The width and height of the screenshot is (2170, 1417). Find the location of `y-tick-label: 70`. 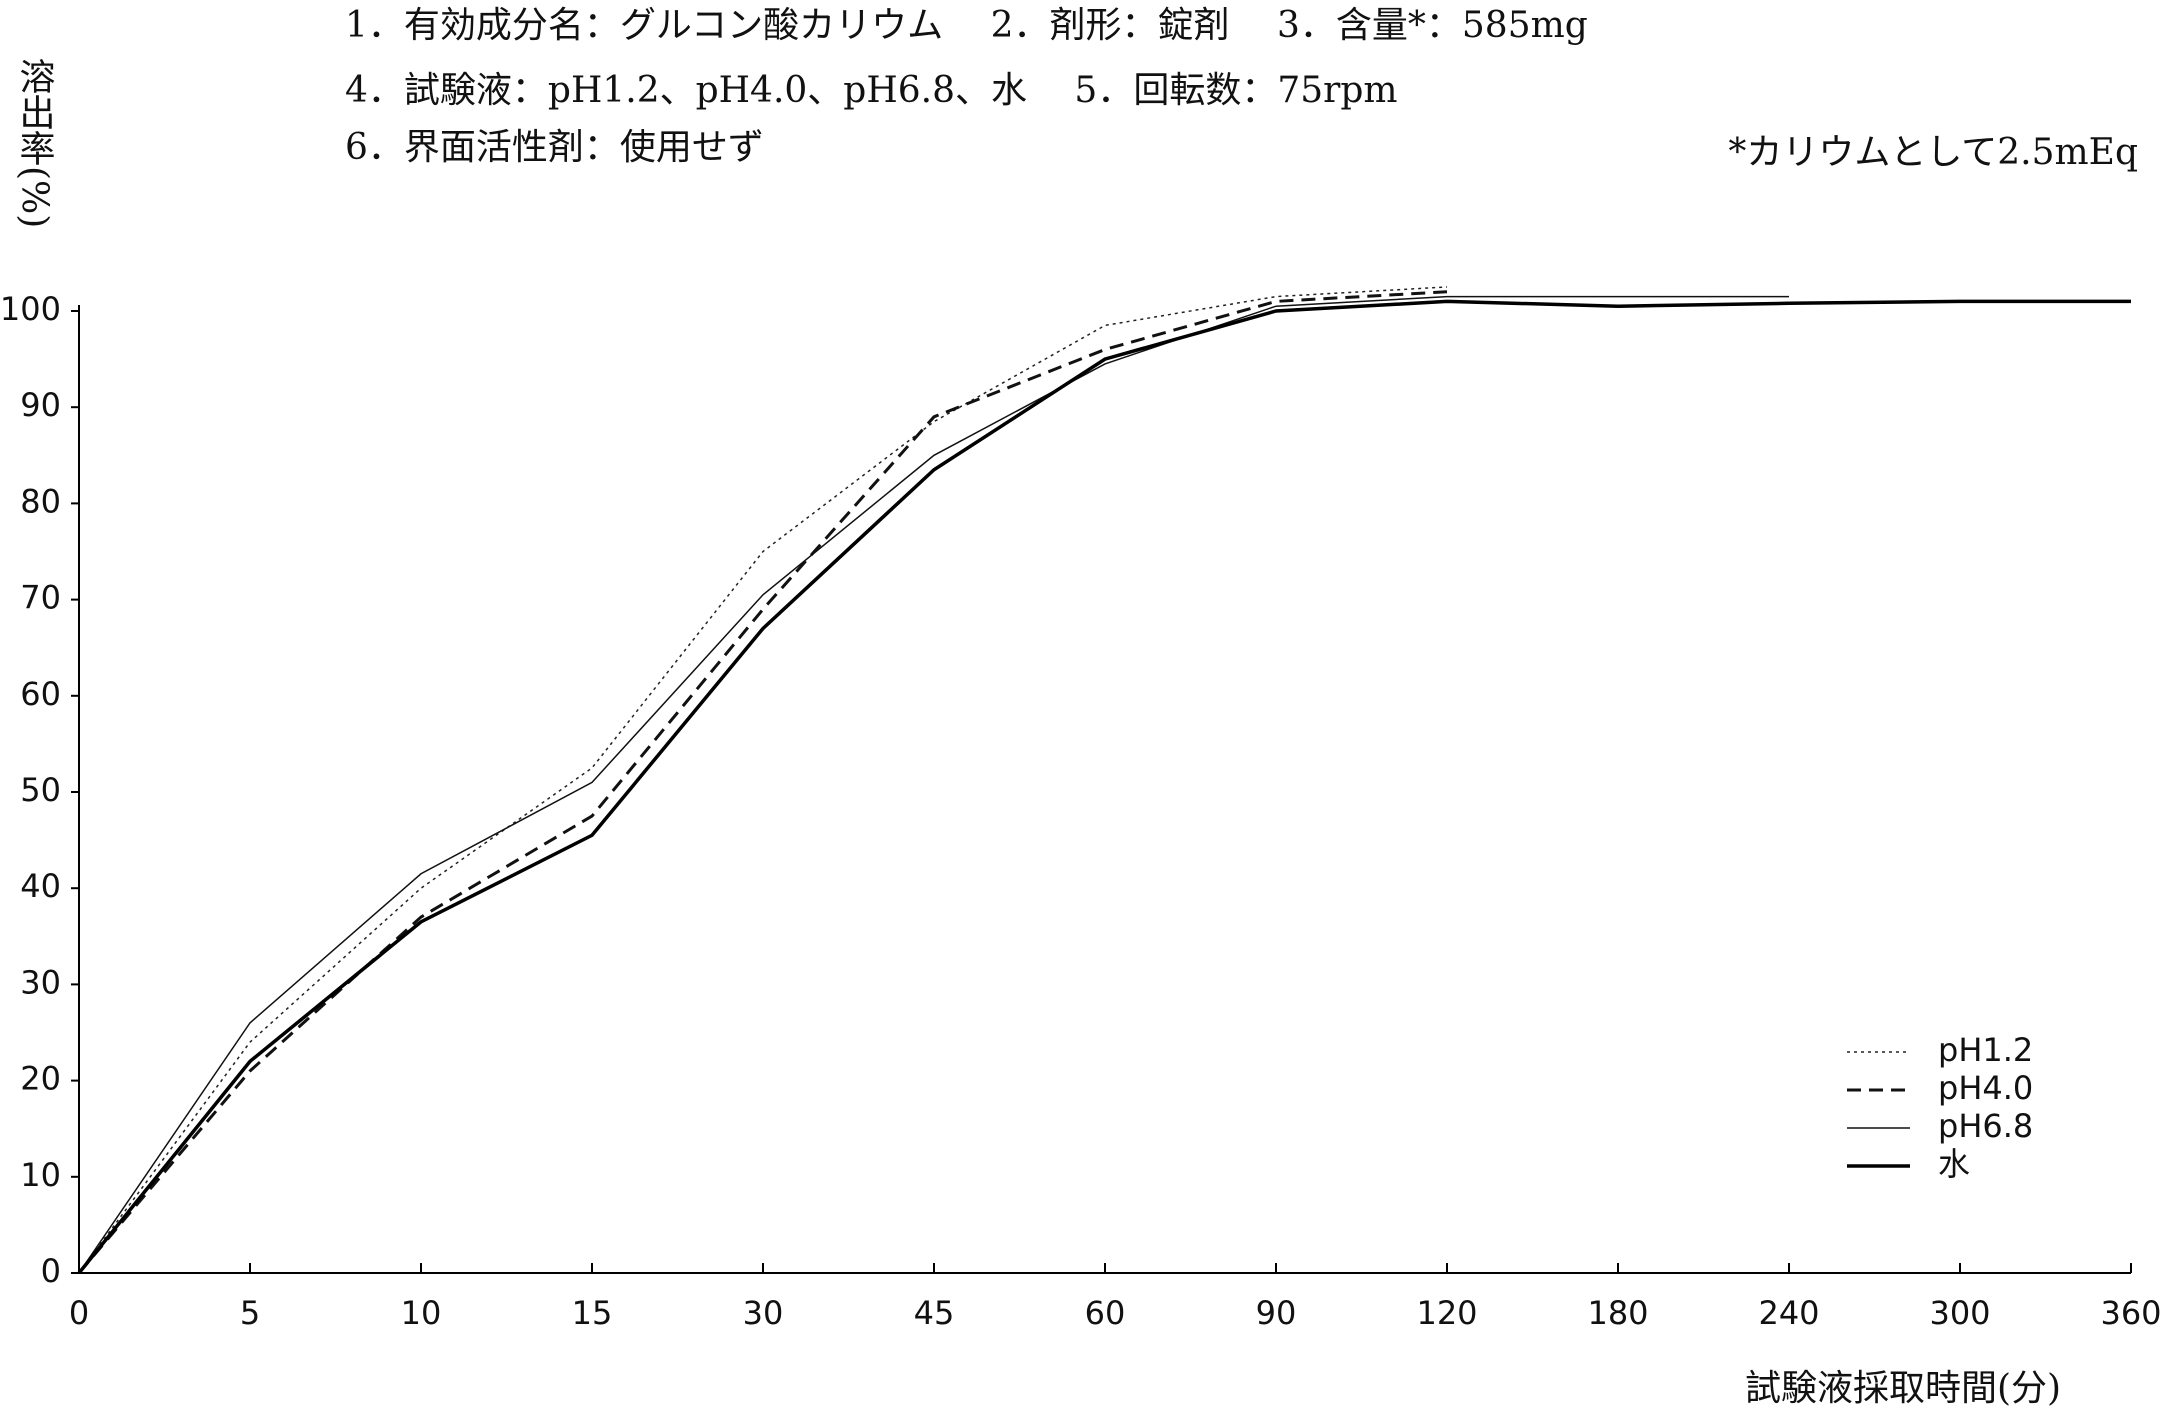

y-tick-label: 70 is located at coordinates (40, 598).